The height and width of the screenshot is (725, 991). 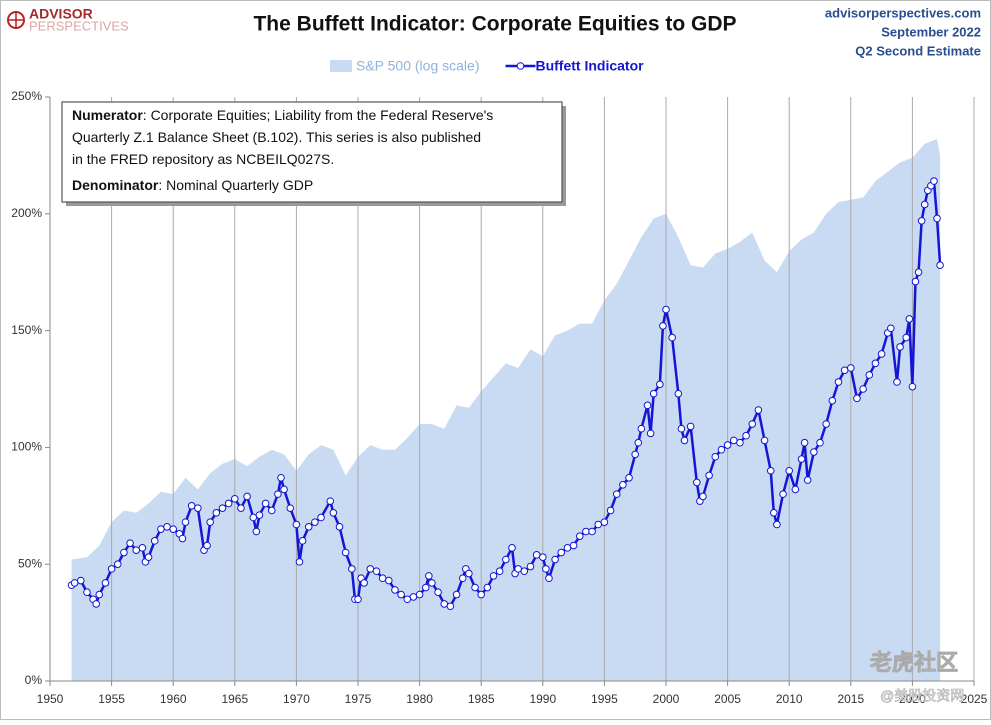 What do you see at coordinates (417, 66) in the screenshot?
I see `legend-label: S&P 500 (log scale)` at bounding box center [417, 66].